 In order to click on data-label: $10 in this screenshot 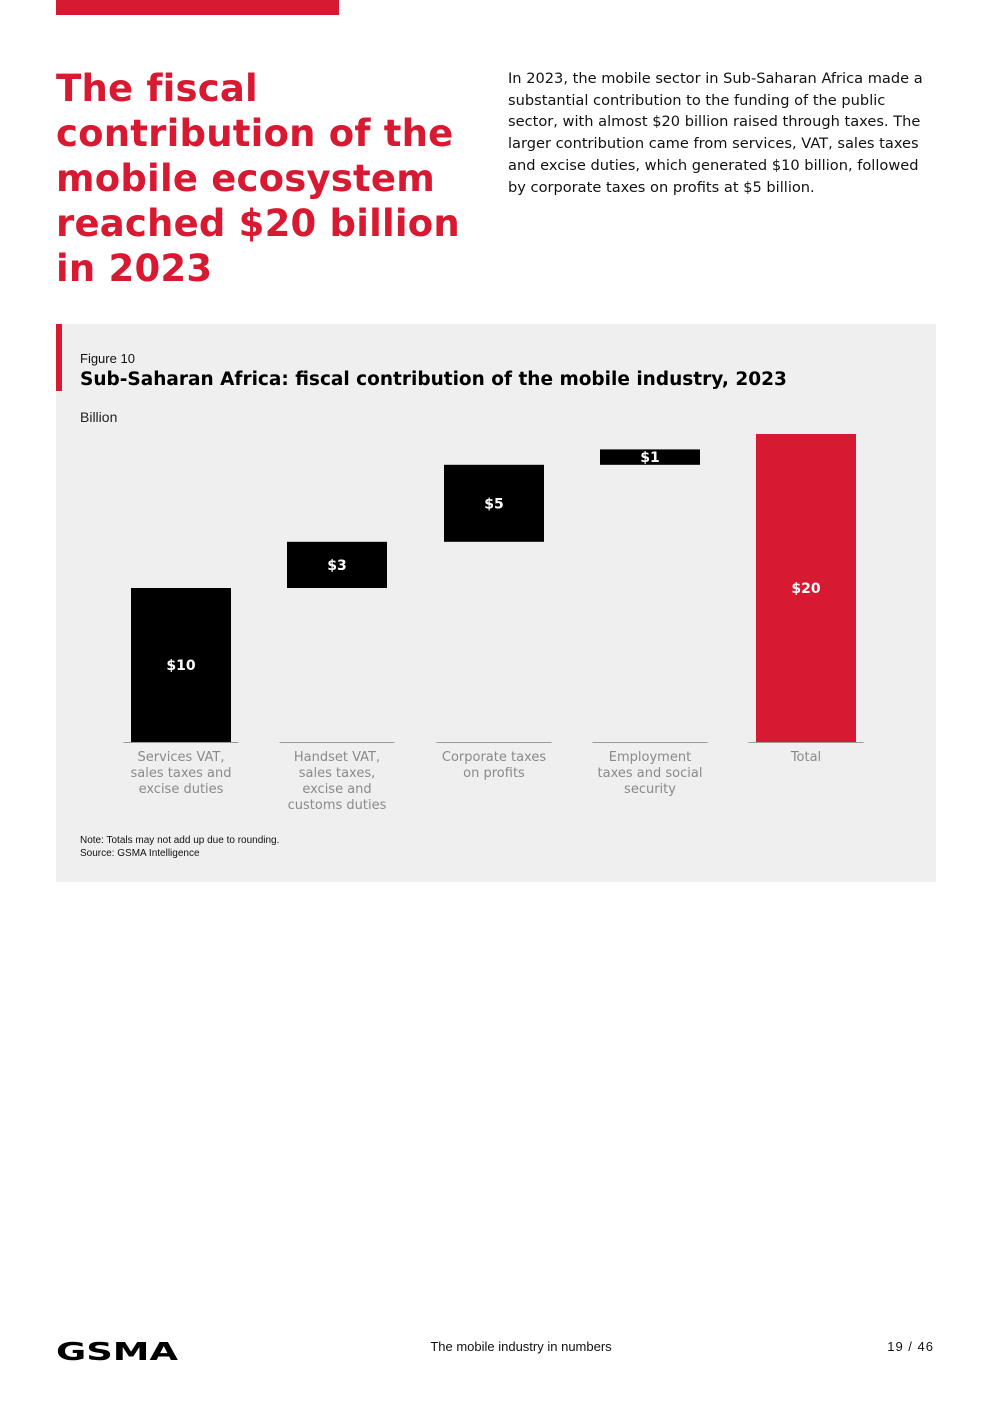, I will do `click(180, 666)`.